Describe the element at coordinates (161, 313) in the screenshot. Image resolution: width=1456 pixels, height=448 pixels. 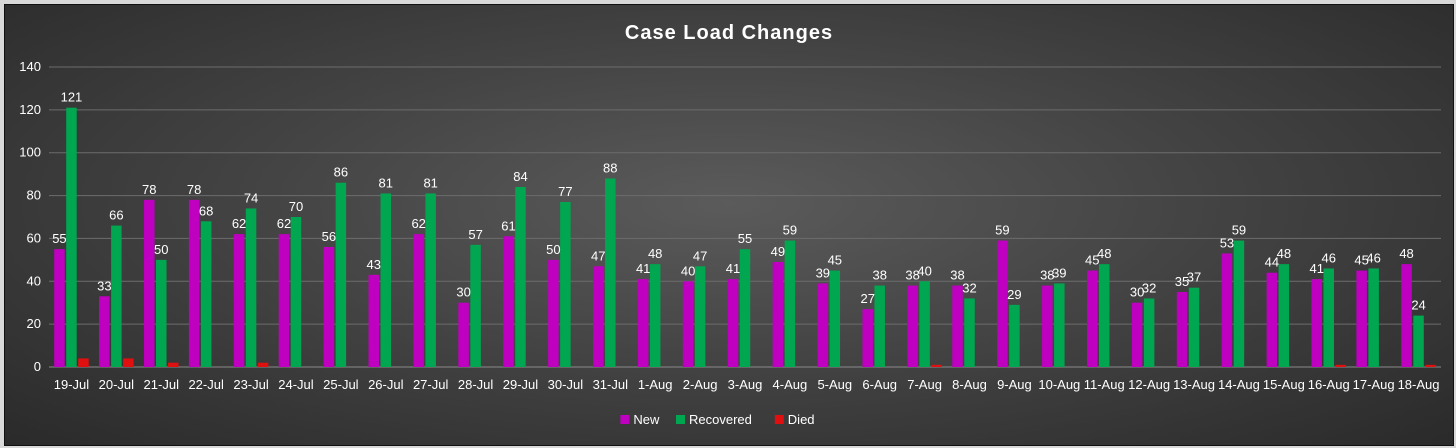
I see `bar-recovered-21-Jul` at that location.